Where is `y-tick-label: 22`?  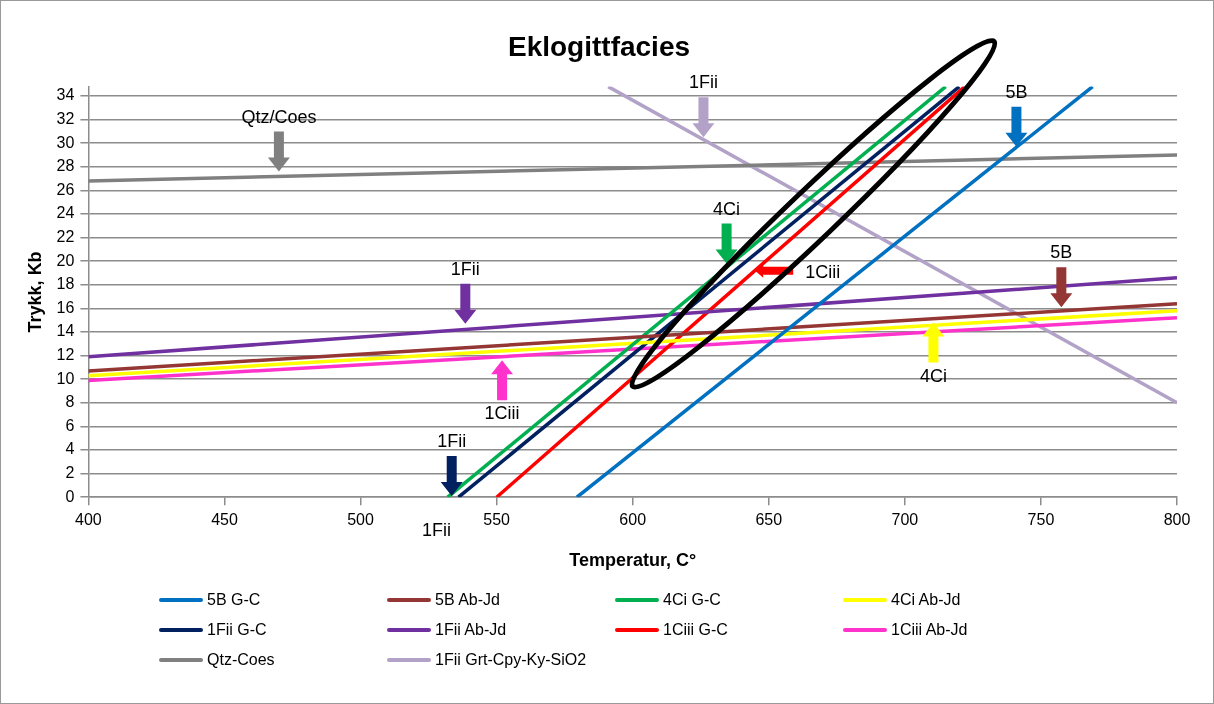 y-tick-label: 22 is located at coordinates (65, 237).